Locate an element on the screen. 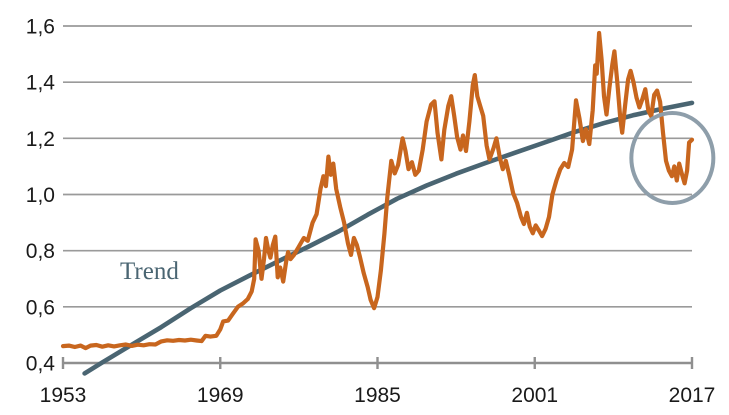 The image size is (729, 415). y-tick-label: 1,6 is located at coordinates (40, 27).